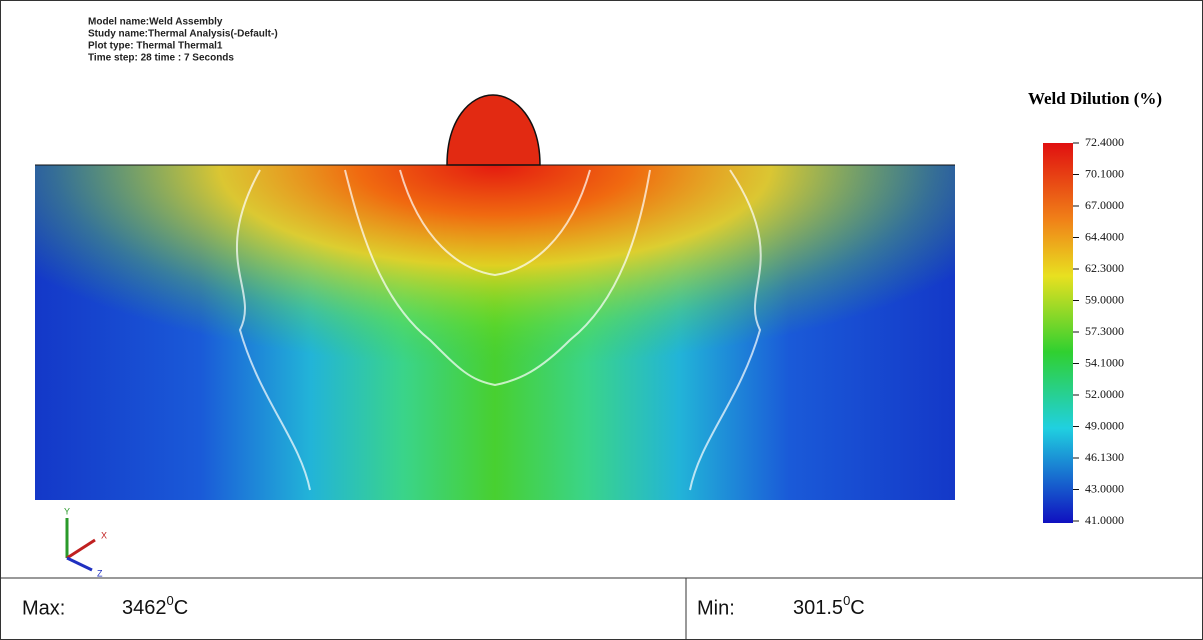  Describe the element at coordinates (1104, 488) in the screenshot. I see `tick-label: 43.0000` at that location.